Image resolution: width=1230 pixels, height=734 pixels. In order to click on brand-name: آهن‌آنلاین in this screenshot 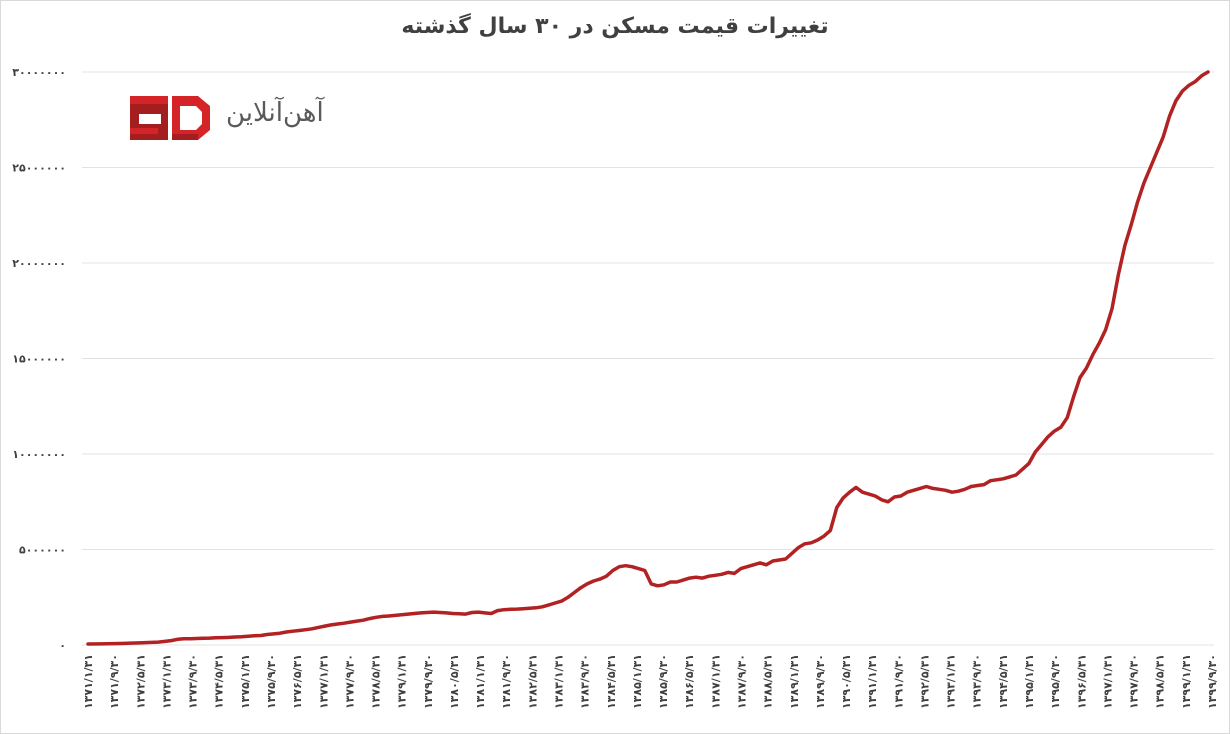, I will do `click(275, 113)`.